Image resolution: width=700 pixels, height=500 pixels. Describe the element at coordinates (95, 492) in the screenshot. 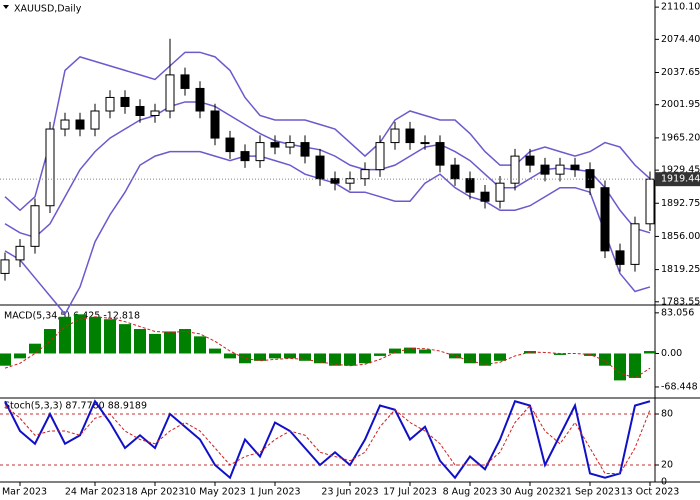

I see `x-tick-label: 24 Mar 2023` at that location.